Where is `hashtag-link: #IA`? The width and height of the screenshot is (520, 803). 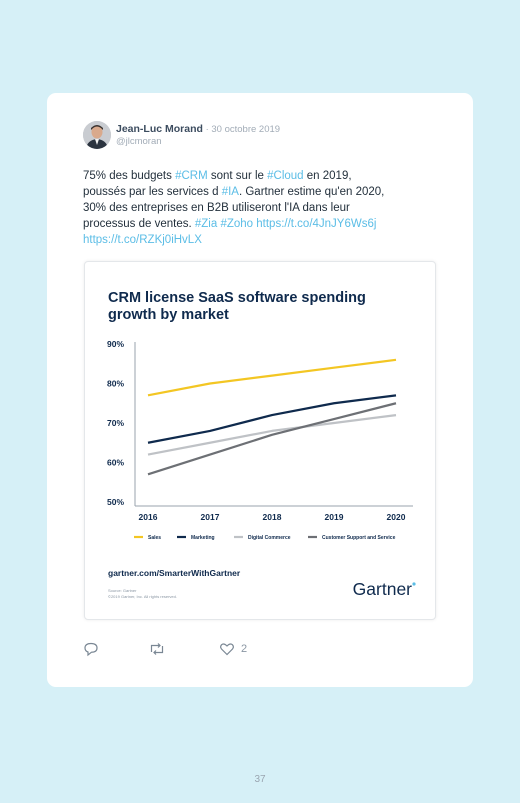 hashtag-link: #IA is located at coordinates (230, 192).